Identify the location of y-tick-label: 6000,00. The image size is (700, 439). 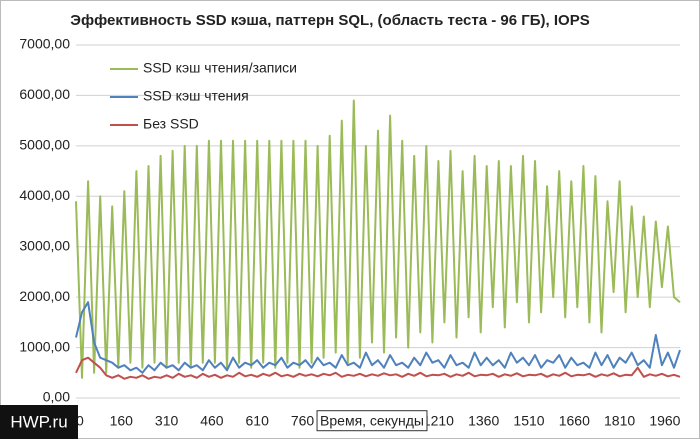
(44, 94).